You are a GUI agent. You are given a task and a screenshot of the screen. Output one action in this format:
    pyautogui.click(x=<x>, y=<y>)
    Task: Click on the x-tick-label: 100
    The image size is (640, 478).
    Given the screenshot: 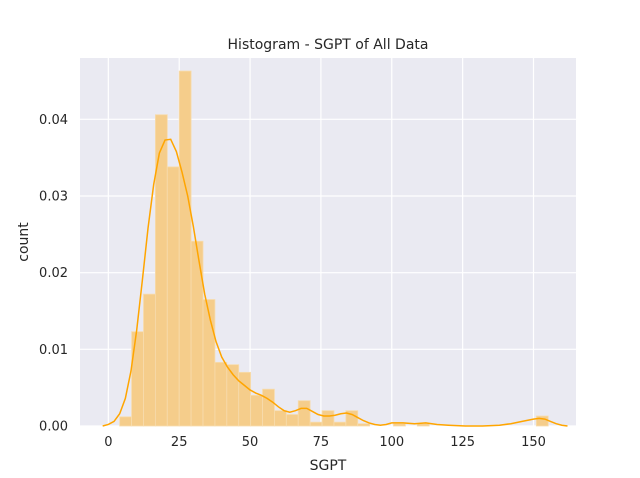 What is the action you would take?
    pyautogui.click(x=391, y=442)
    